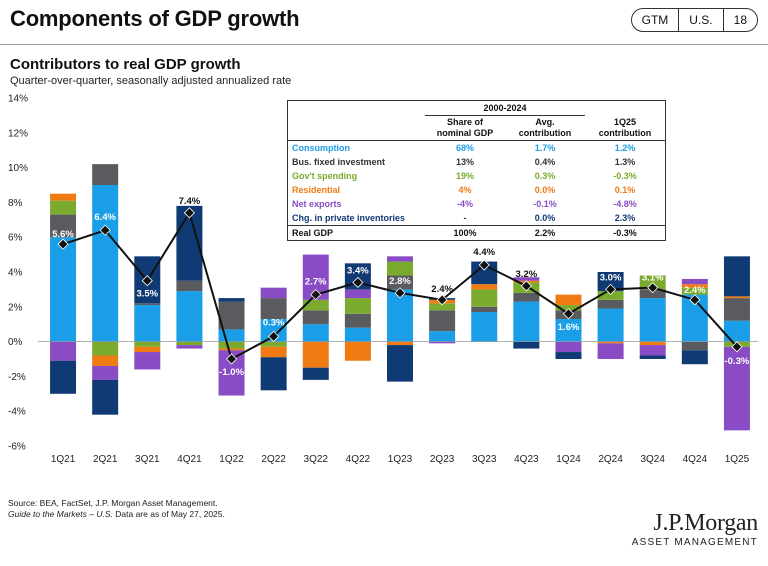 This screenshot has height=566, width=768. Describe the element at coordinates (15, 307) in the screenshot. I see `y-tick-label: 2%` at that location.